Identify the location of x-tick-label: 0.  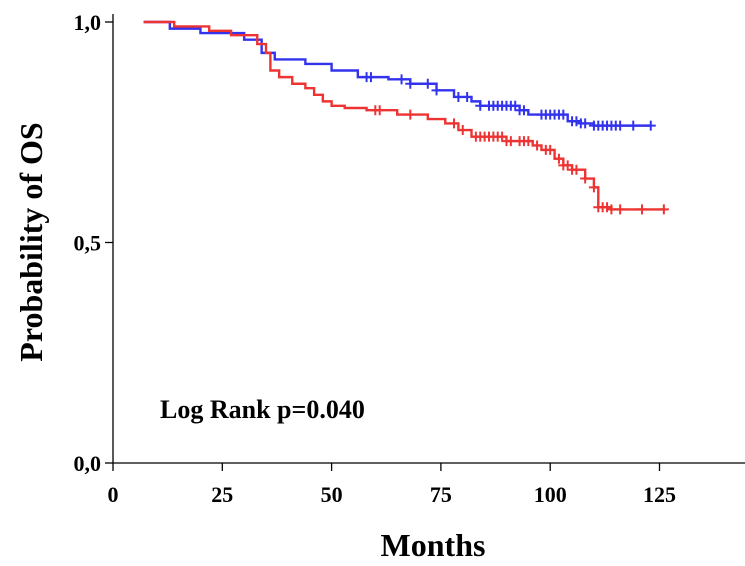
(113, 494).